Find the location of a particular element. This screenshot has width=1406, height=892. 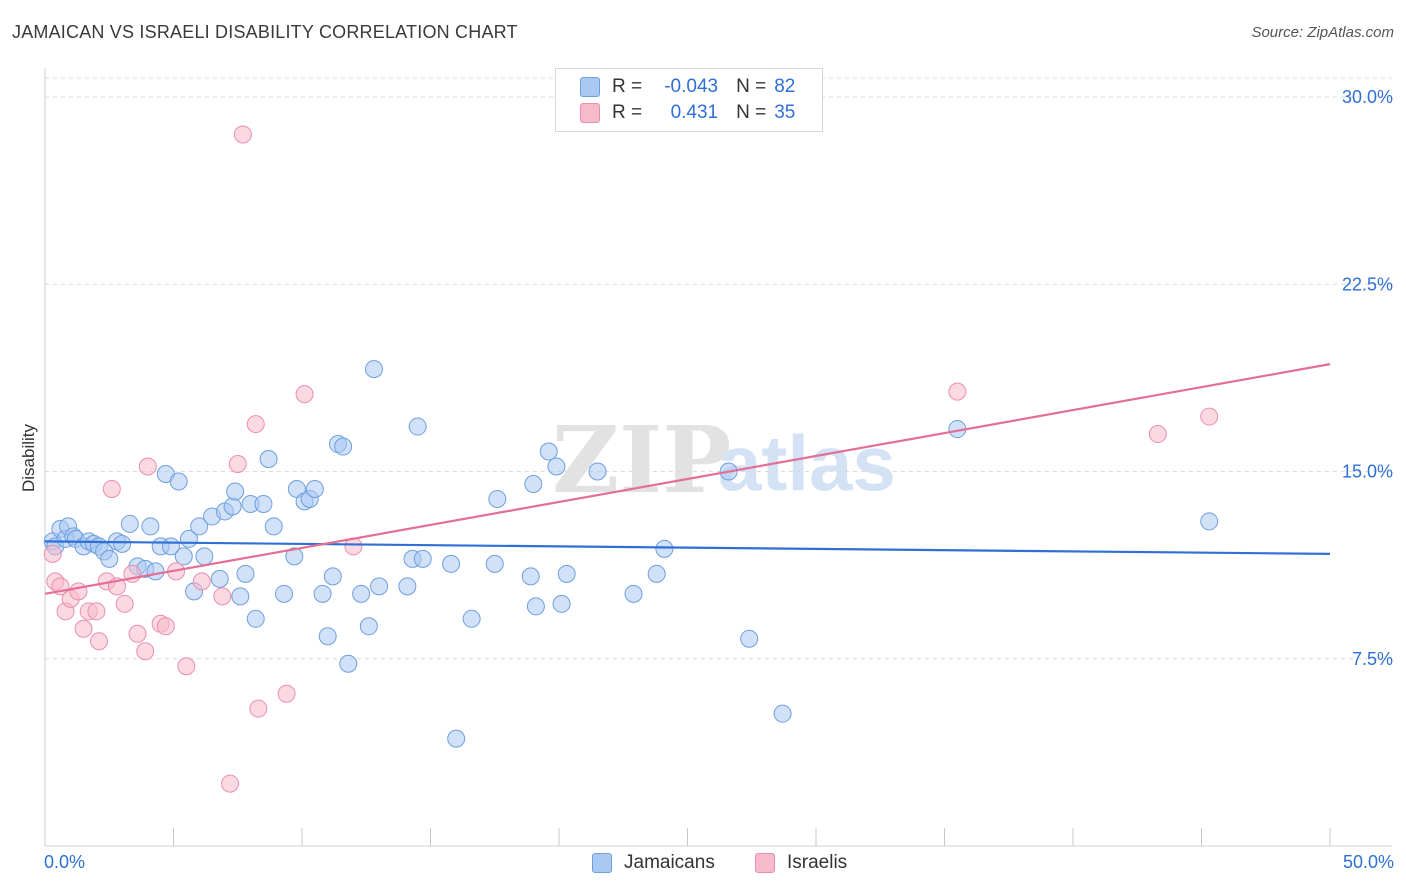

legend-row-israelis: R = 0.431 N = 35 is located at coordinates (687, 113).